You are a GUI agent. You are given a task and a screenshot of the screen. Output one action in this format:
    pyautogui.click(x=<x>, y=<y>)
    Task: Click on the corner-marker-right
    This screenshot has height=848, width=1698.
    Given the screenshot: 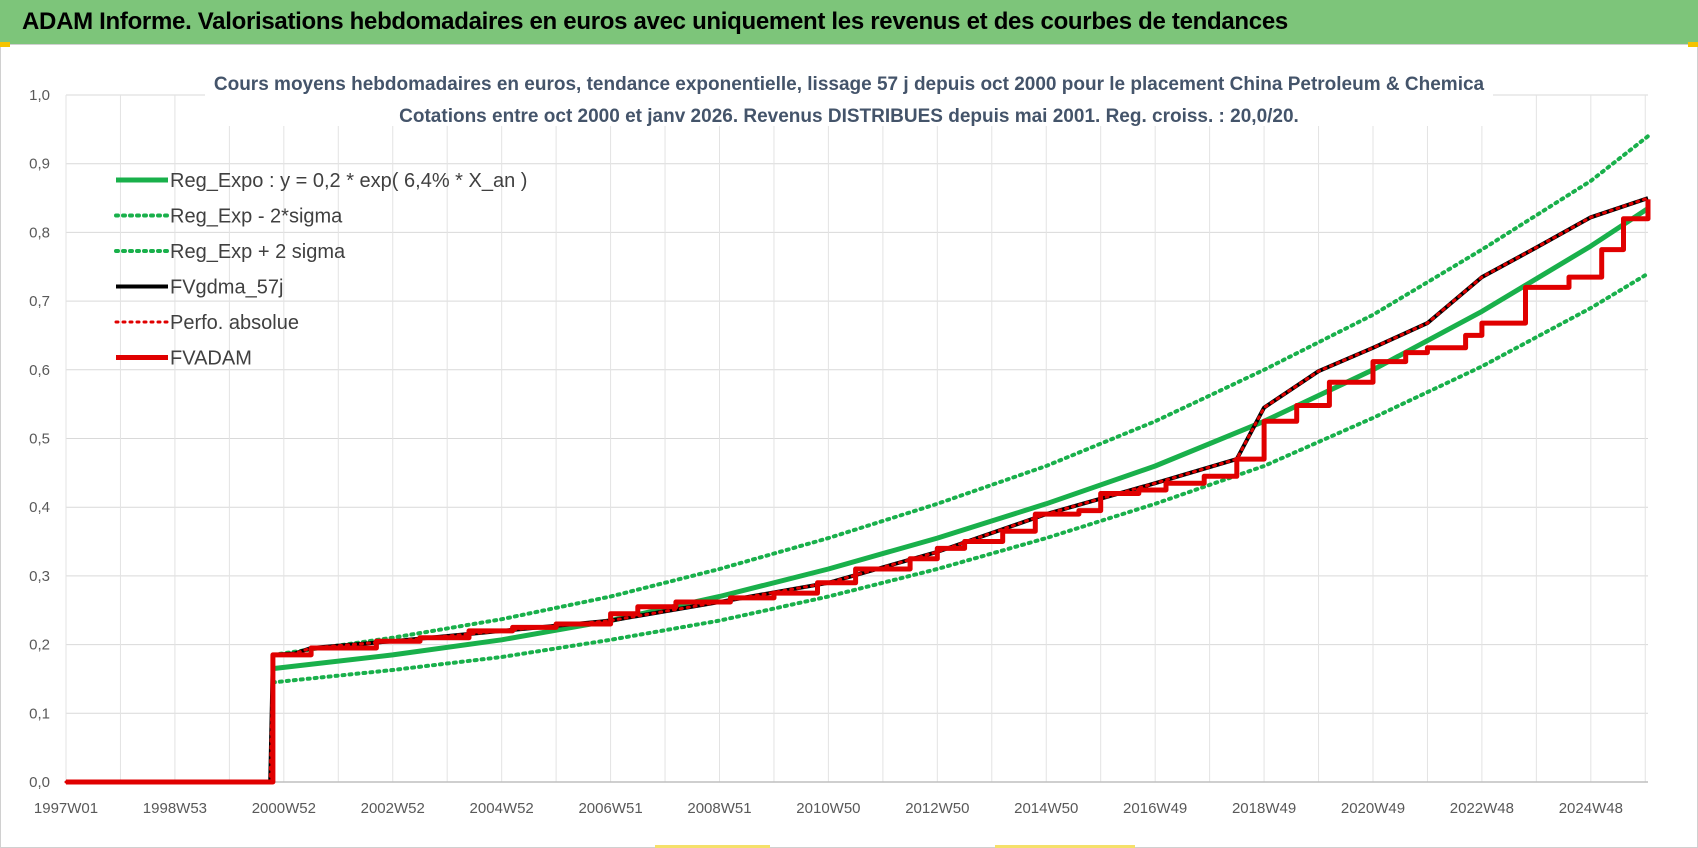 What is the action you would take?
    pyautogui.click(x=1693, y=44)
    